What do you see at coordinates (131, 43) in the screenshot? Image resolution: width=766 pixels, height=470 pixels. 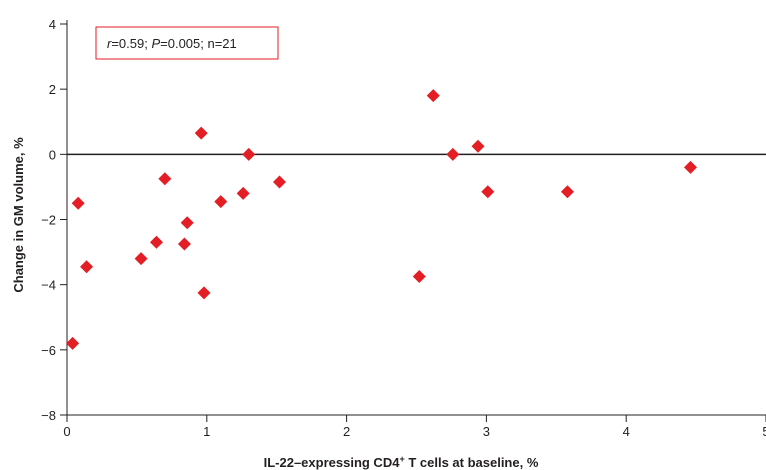 I see `stats-r-value: =0.59;` at bounding box center [131, 43].